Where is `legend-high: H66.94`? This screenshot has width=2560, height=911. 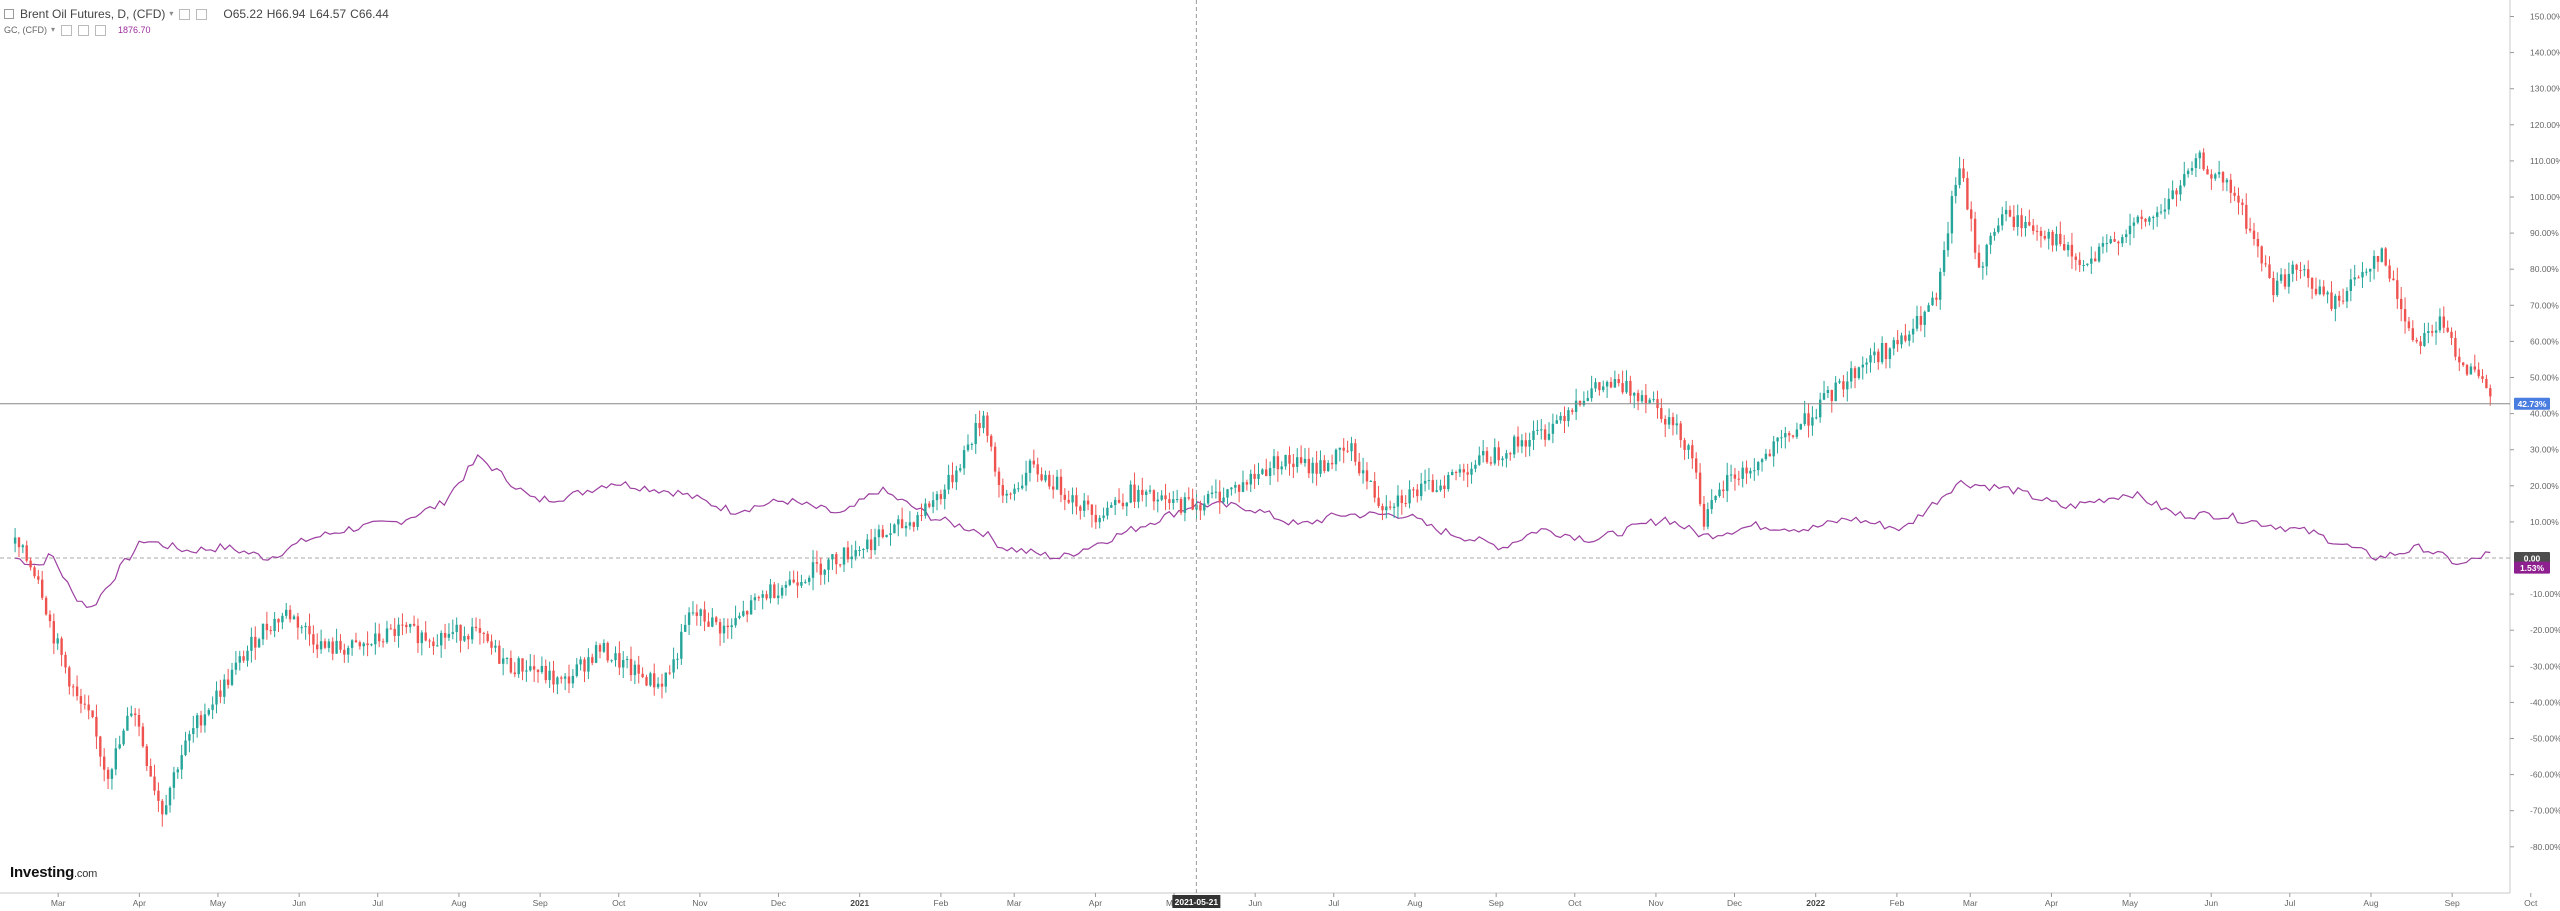
legend-high: H66.94 is located at coordinates (286, 14).